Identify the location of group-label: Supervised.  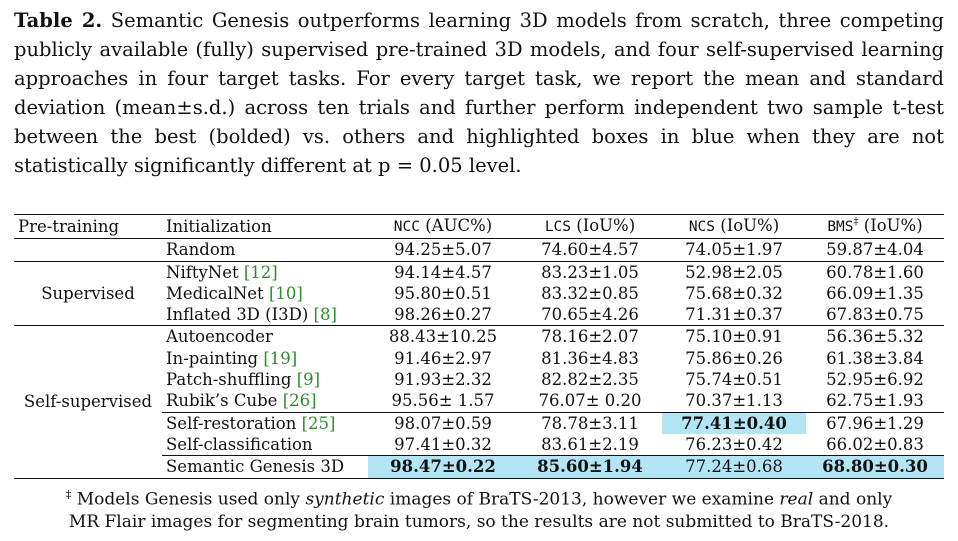
(88, 293).